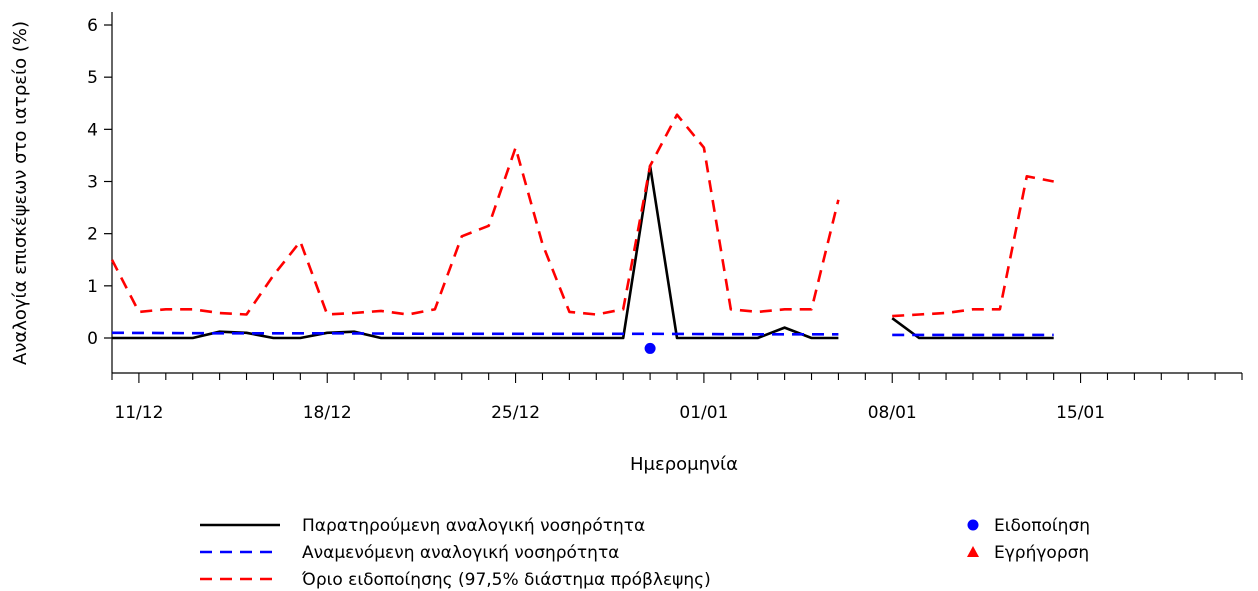 Image resolution: width=1258 pixels, height=591 pixels. Describe the element at coordinates (100, 192) in the screenshot. I see `y-axis: 0 1 2 3 4 5 6` at that location.